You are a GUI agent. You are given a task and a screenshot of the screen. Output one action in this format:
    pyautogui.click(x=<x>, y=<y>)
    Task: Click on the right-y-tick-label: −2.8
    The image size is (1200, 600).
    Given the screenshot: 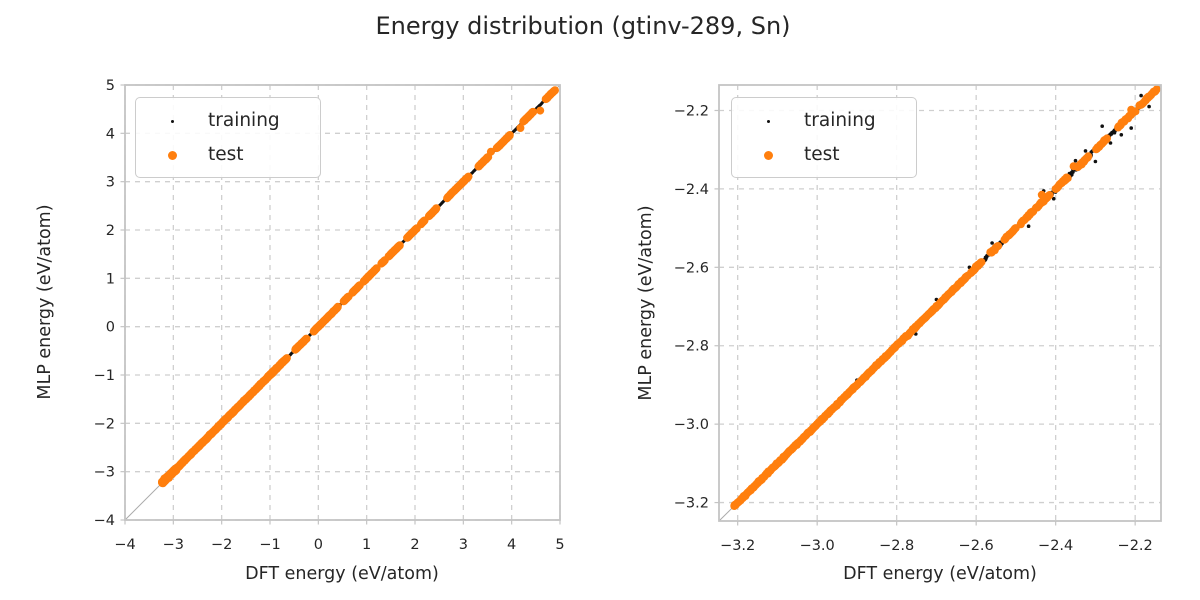 What is the action you would take?
    pyautogui.click(x=691, y=347)
    